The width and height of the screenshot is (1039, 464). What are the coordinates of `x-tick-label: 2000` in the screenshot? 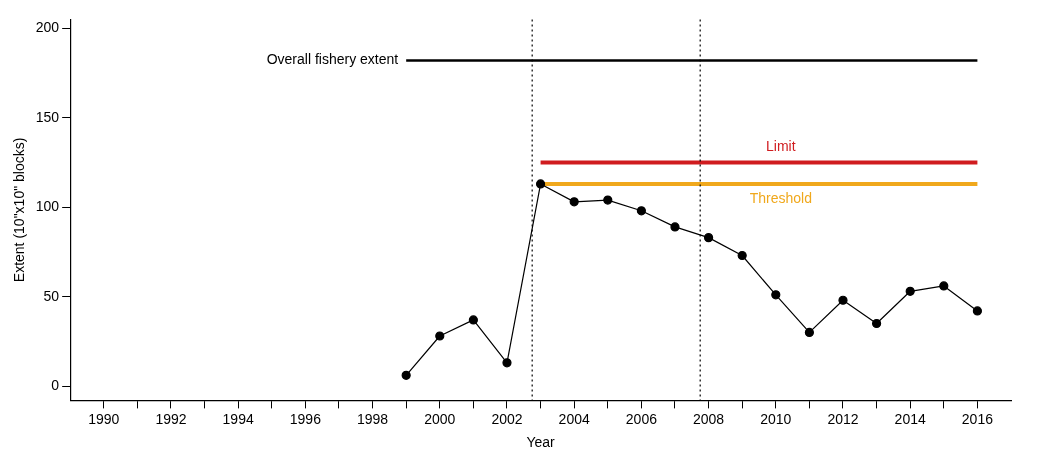 It's located at (440, 418).